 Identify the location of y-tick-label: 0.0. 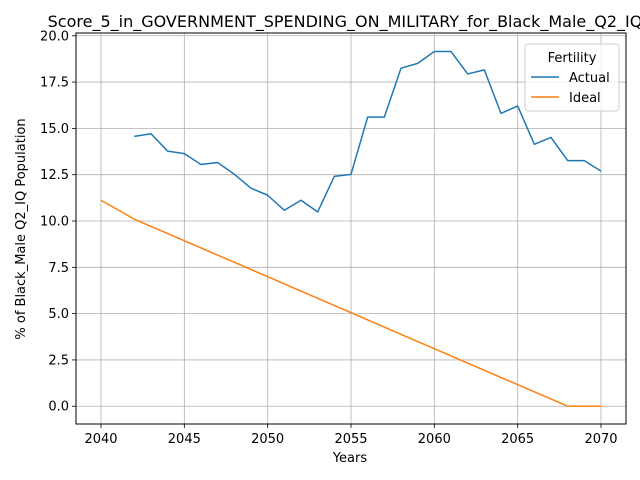
(58, 407).